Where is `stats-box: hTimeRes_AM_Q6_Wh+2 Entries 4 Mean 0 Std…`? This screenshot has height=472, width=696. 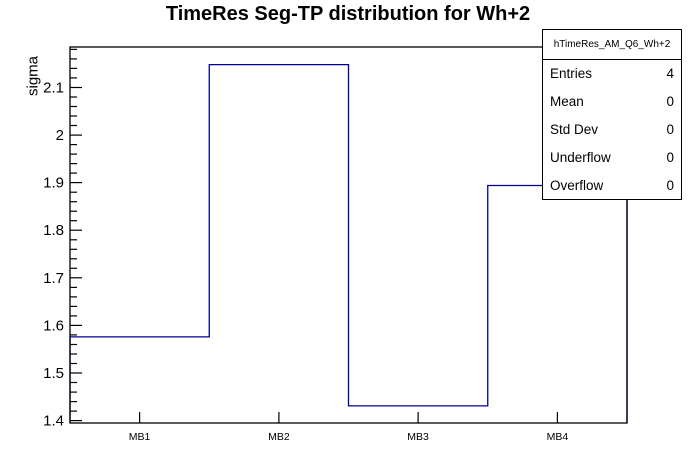 stats-box: hTimeRes_AM_Q6_Wh+2 Entries 4 Mean 0 Std… is located at coordinates (612, 114).